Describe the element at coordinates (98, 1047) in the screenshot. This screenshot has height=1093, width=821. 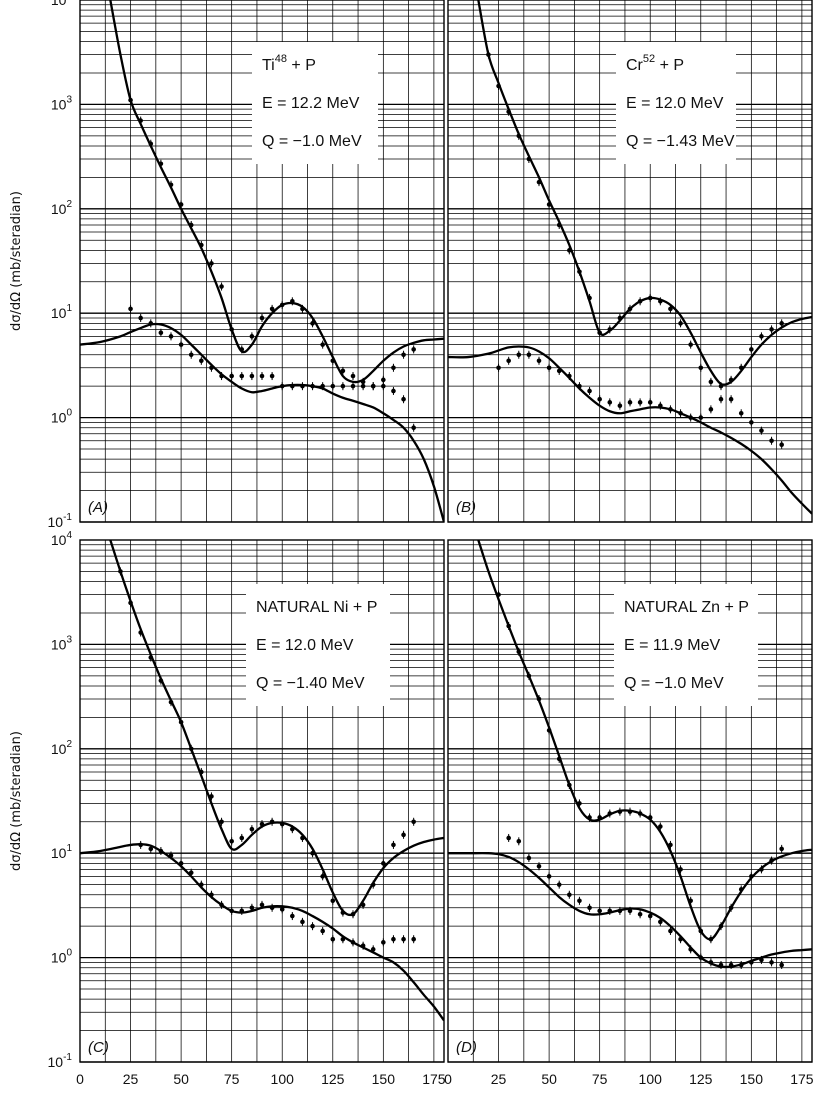
I see `panel-label: (C)` at that location.